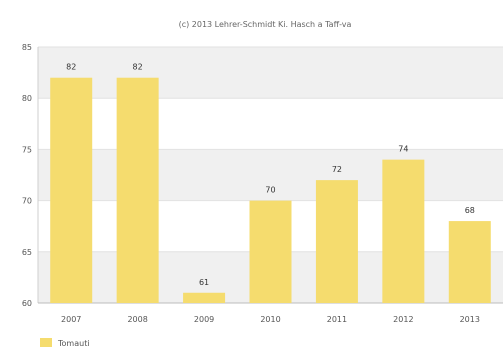 The height and width of the screenshot is (350, 503). Describe the element at coordinates (137, 319) in the screenshot. I see `x-tick-label: 2008` at that location.